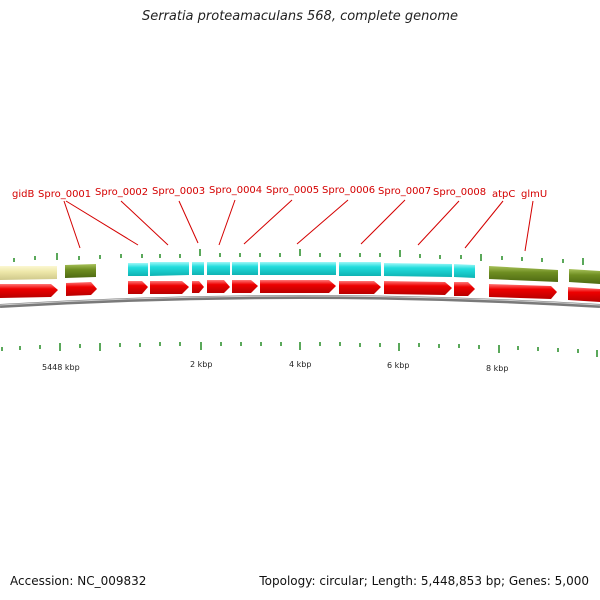 The height and width of the screenshot is (600, 600). I want to click on khaki-feature-block, so click(28, 273).